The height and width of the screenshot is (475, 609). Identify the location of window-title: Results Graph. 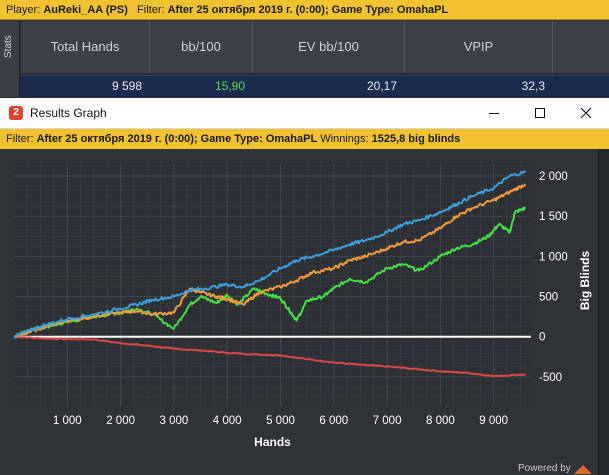
(68, 113).